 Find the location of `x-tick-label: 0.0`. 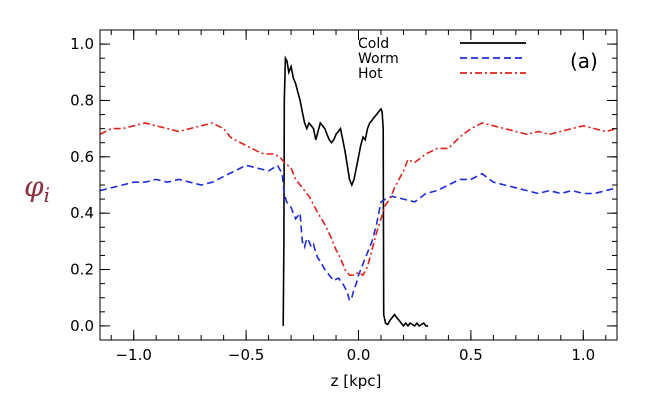

x-tick-label: 0.0 is located at coordinates (359, 355).